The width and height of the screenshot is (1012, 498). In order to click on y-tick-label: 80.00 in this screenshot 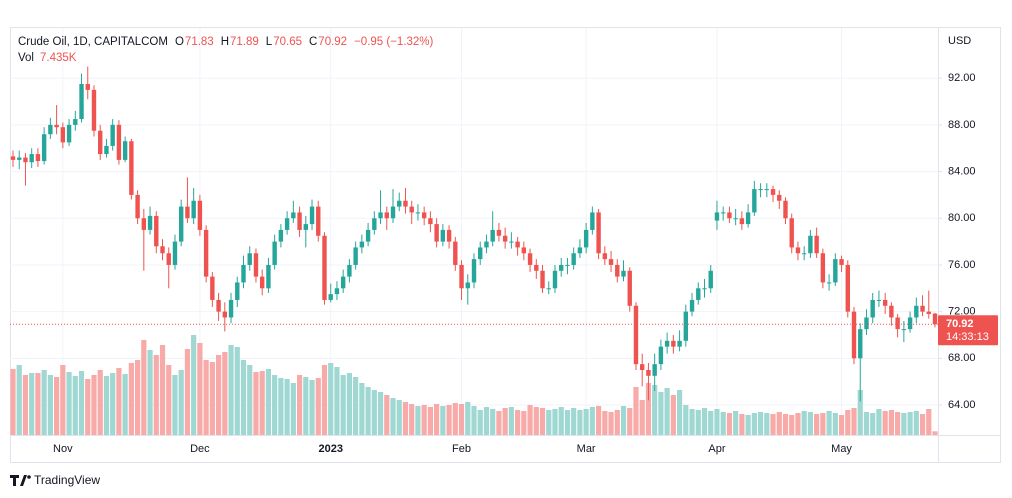, I will do `click(962, 218)`.